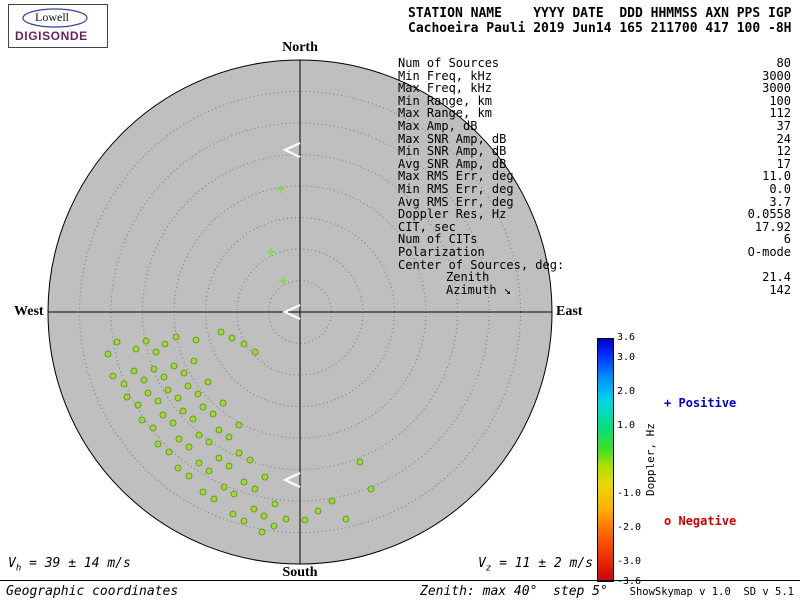 The height and width of the screenshot is (600, 800). What do you see at coordinates (594, 63) in the screenshot?
I see `param-row: Num of Sources 80` at bounding box center [594, 63].